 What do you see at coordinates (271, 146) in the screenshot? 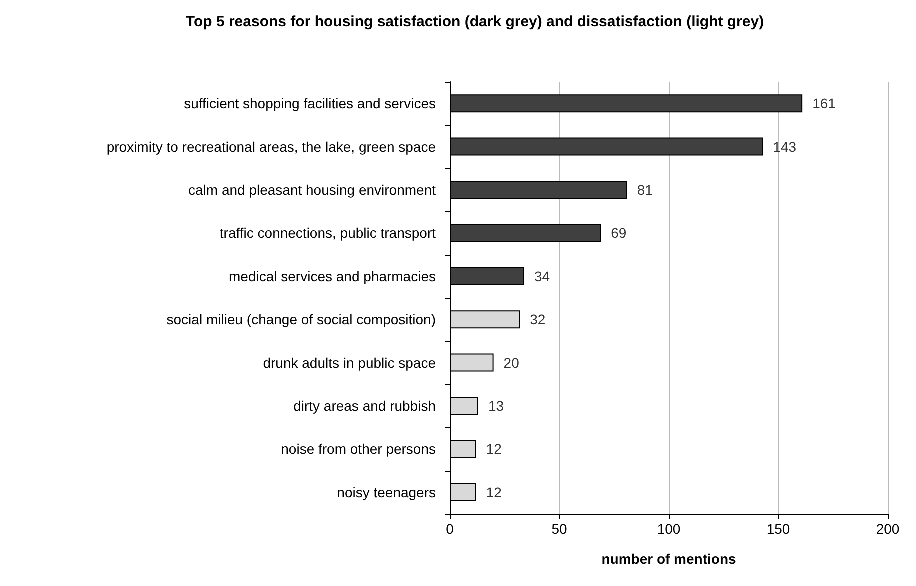
I see `y-tick-label: proximity to recreational areas, the lake, green space` at bounding box center [271, 146].